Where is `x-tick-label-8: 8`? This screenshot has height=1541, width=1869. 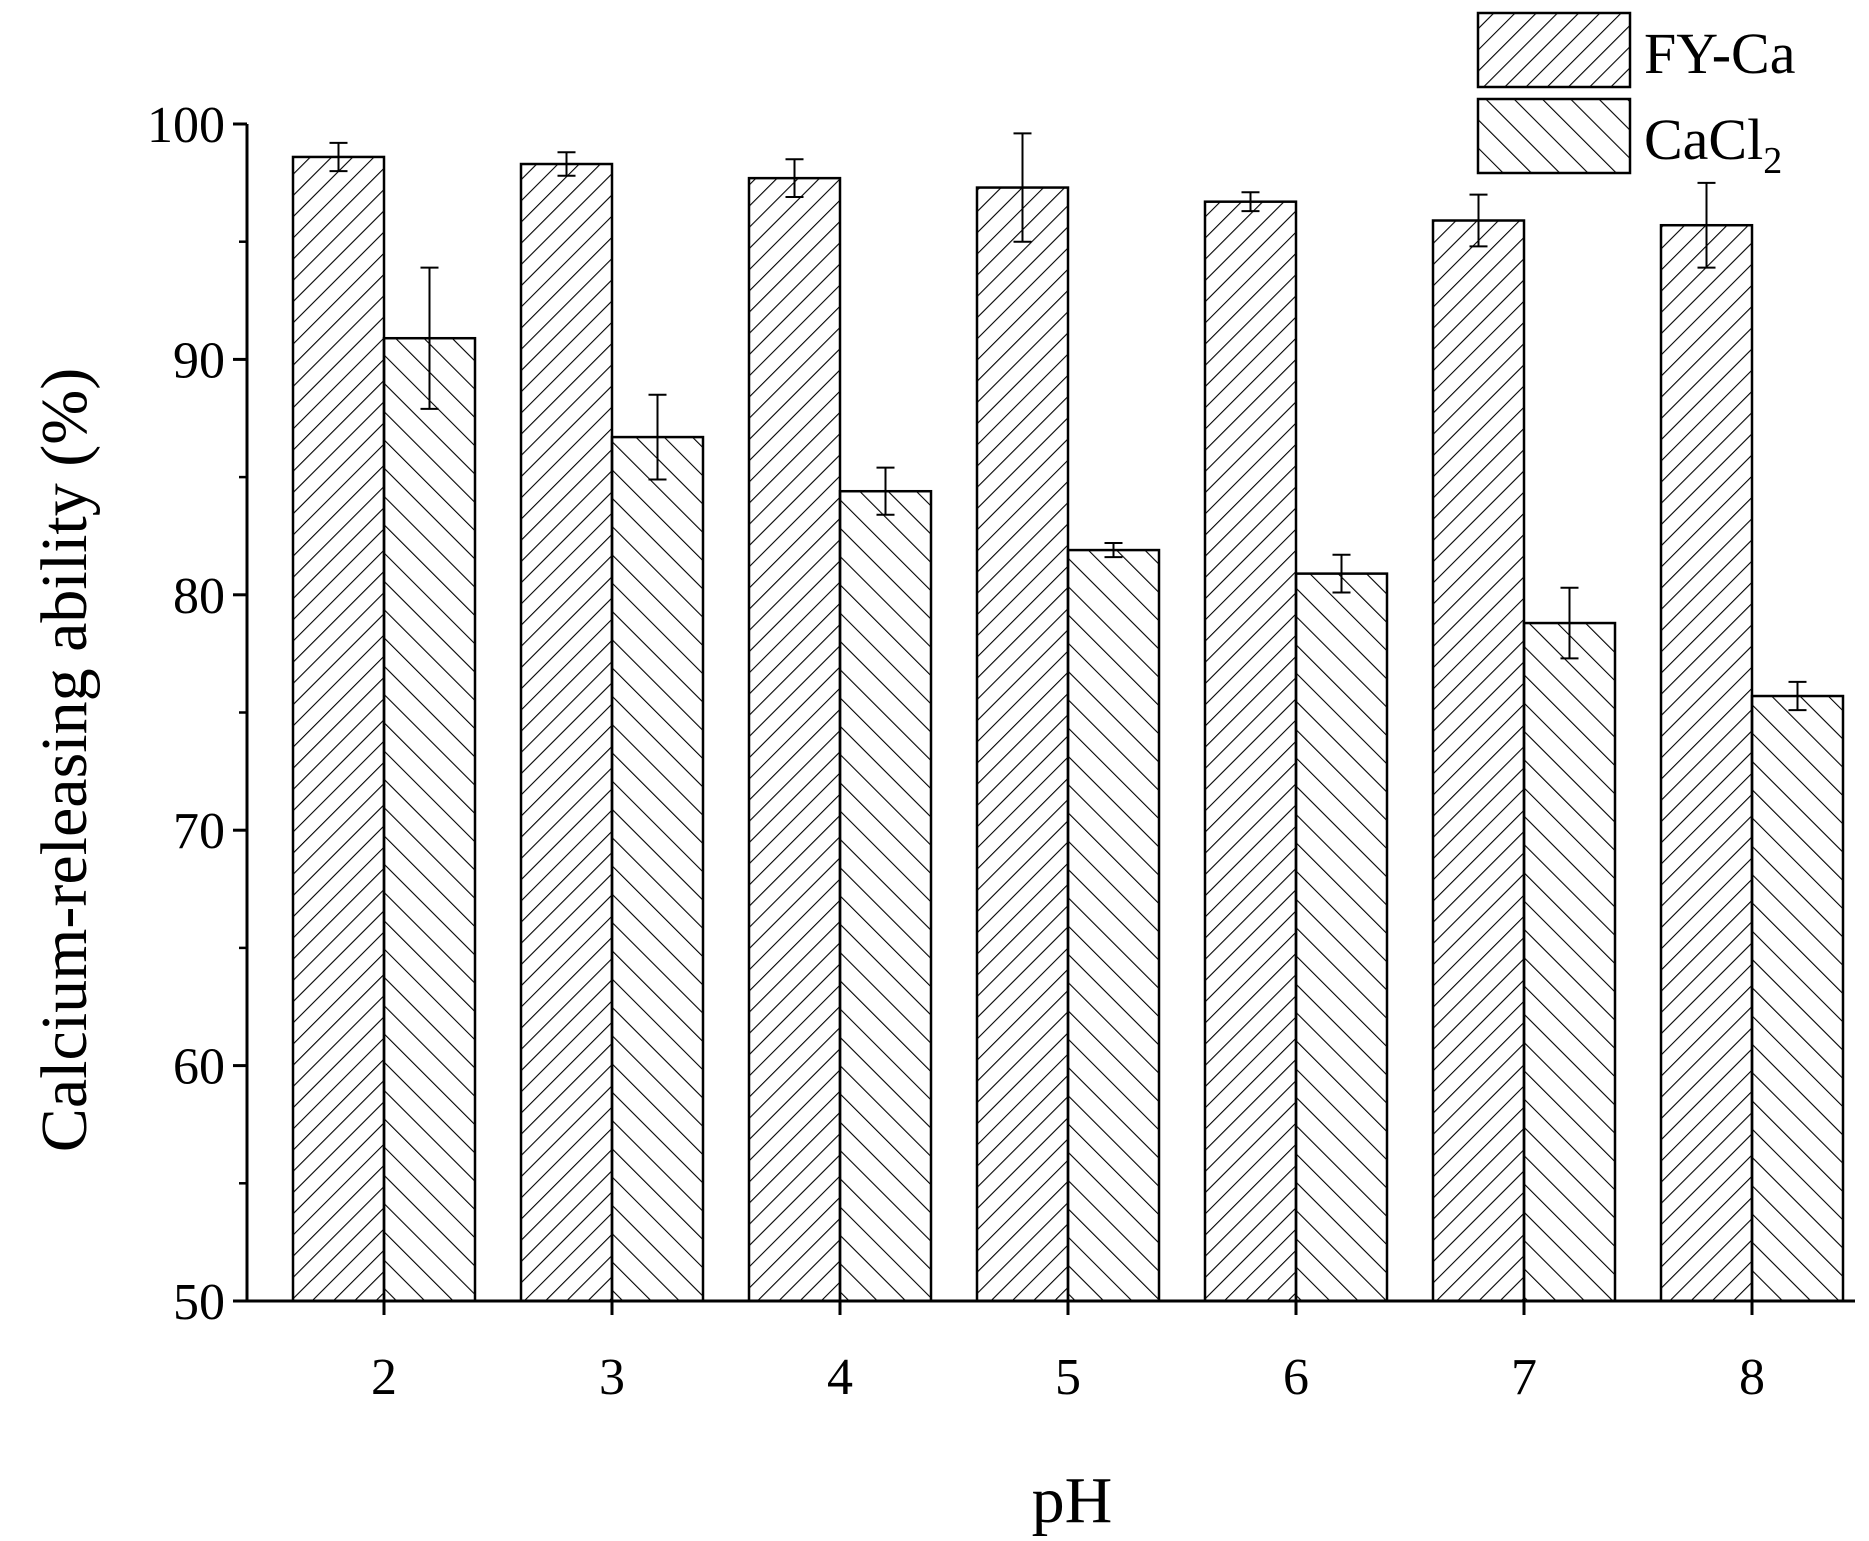 x-tick-label-8: 8 is located at coordinates (1752, 1377).